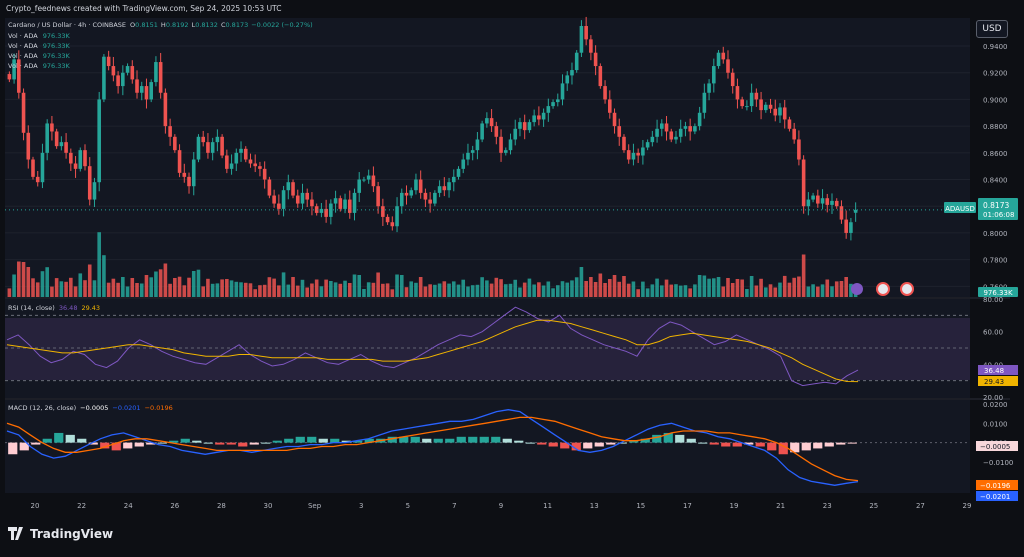 This screenshot has height=557, width=1024. What do you see at coordinates (995, 234) in the screenshot?
I see `price-tick-label: 0.8000` at bounding box center [995, 234].